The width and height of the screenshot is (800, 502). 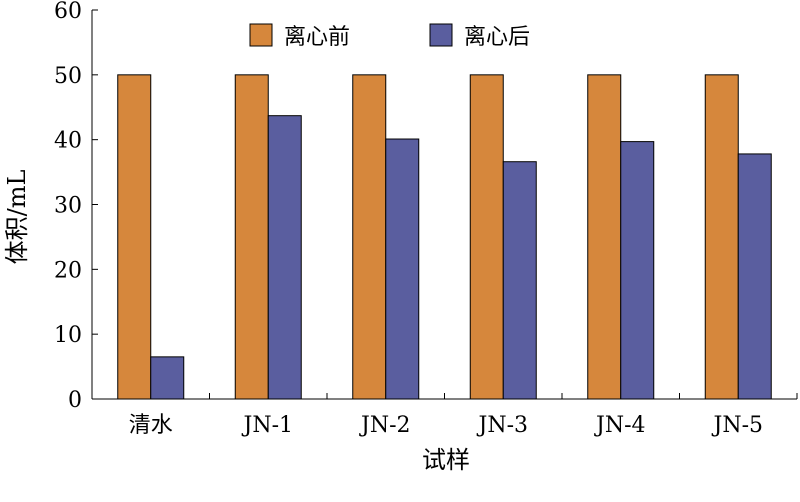 I want to click on y-tick-label: 50, so click(x=68, y=76).